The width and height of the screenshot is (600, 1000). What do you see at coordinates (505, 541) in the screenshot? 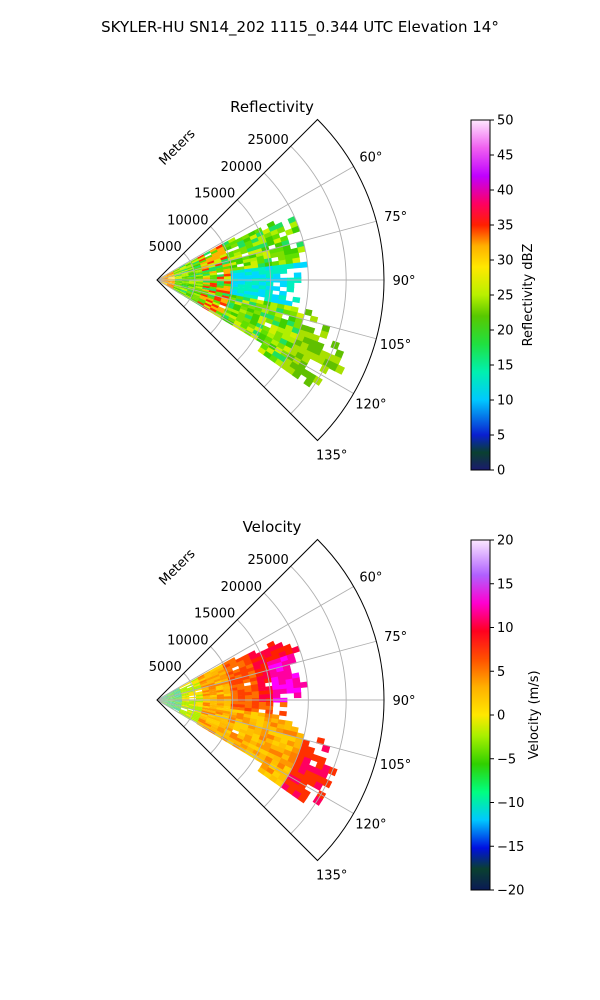
I see `colorbar-tick-label: 20` at bounding box center [505, 541].